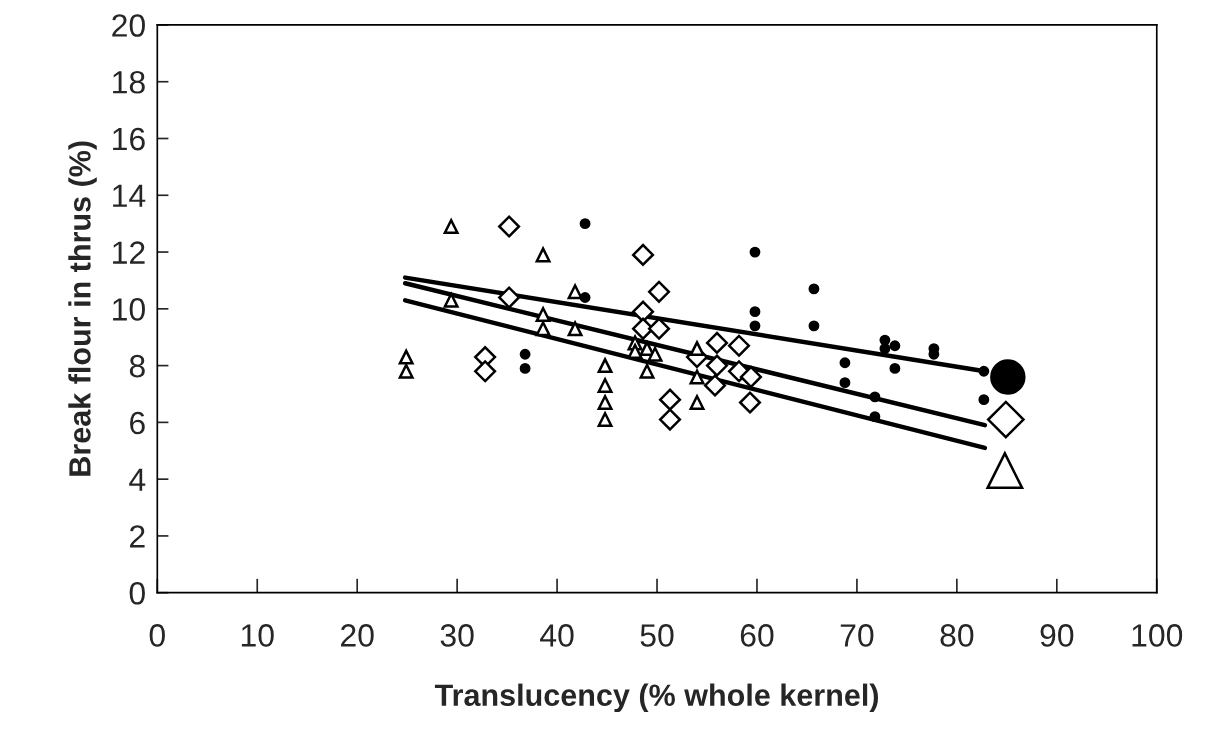 The height and width of the screenshot is (756, 1210). What do you see at coordinates (137, 423) in the screenshot?
I see `y-tick-label: 6` at bounding box center [137, 423].